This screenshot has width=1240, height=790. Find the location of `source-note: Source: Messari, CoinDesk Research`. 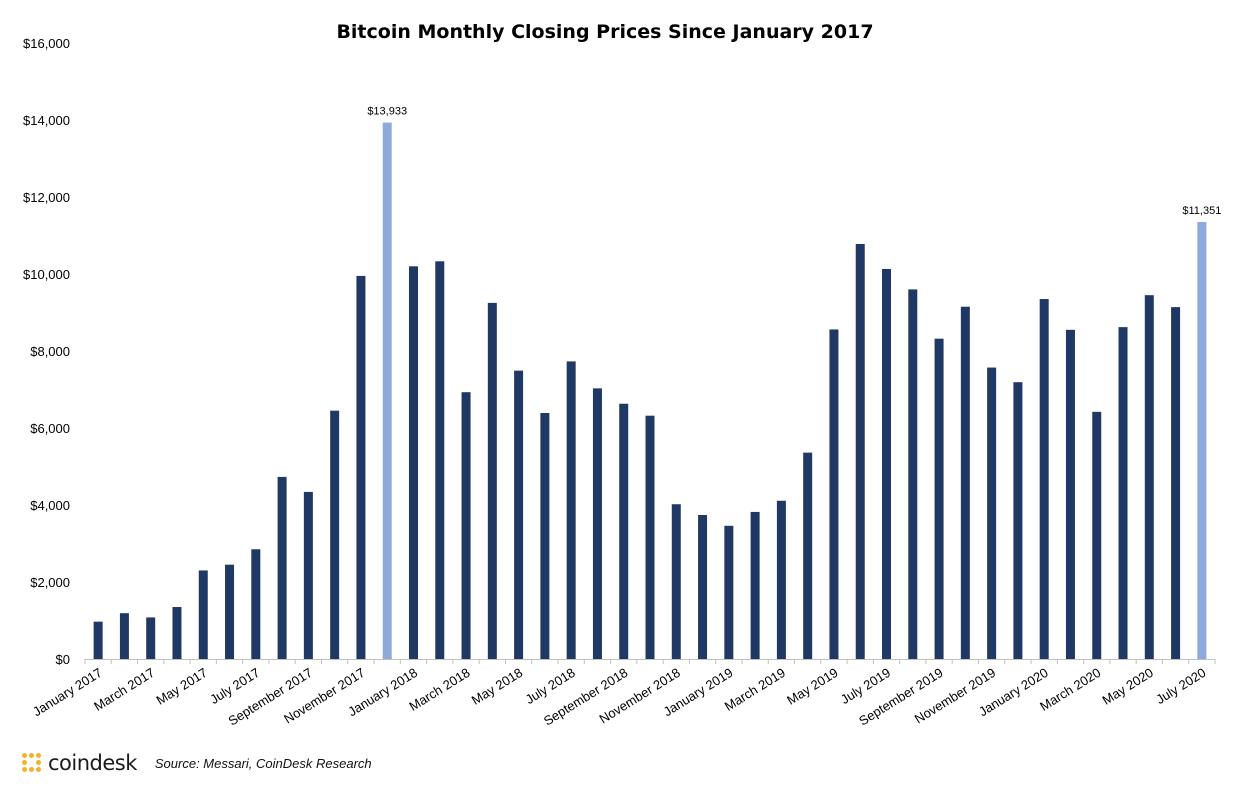

source-note: Source: Messari, CoinDesk Research is located at coordinates (263, 763).